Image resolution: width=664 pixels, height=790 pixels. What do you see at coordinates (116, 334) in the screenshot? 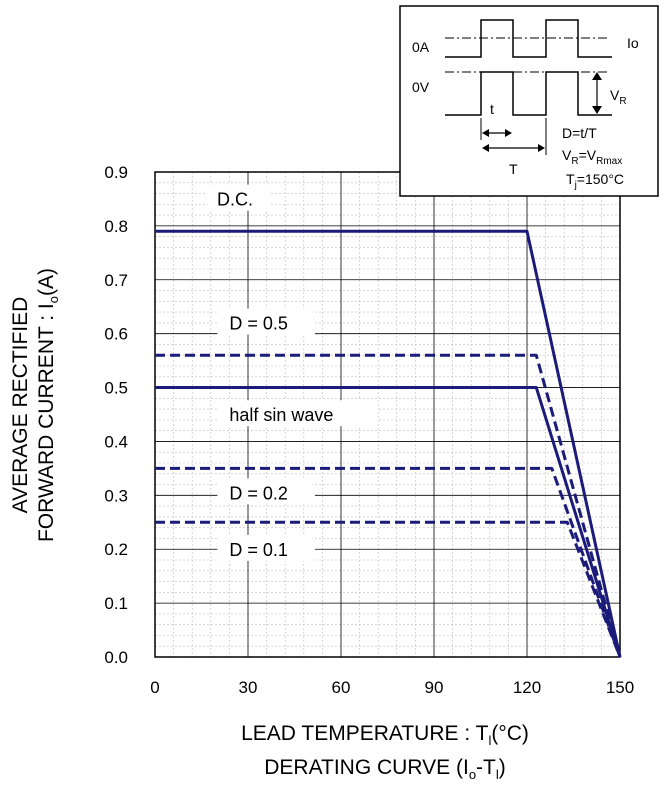
I see `y-tick-label: 0.6` at bounding box center [116, 334].